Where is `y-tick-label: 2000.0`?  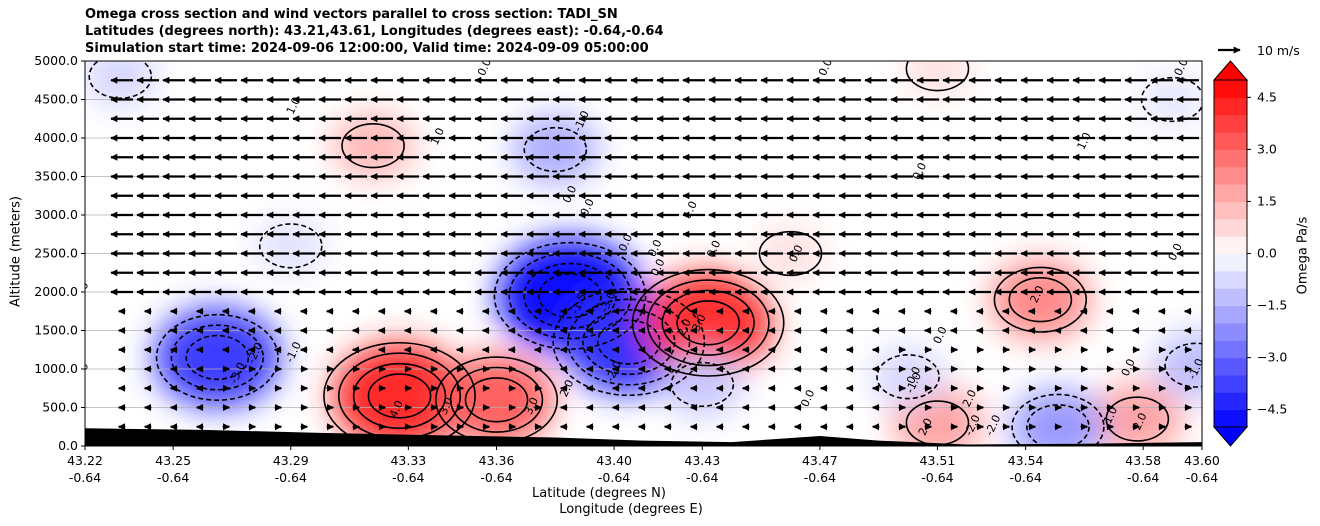
y-tick-label: 2000.0 is located at coordinates (56, 291).